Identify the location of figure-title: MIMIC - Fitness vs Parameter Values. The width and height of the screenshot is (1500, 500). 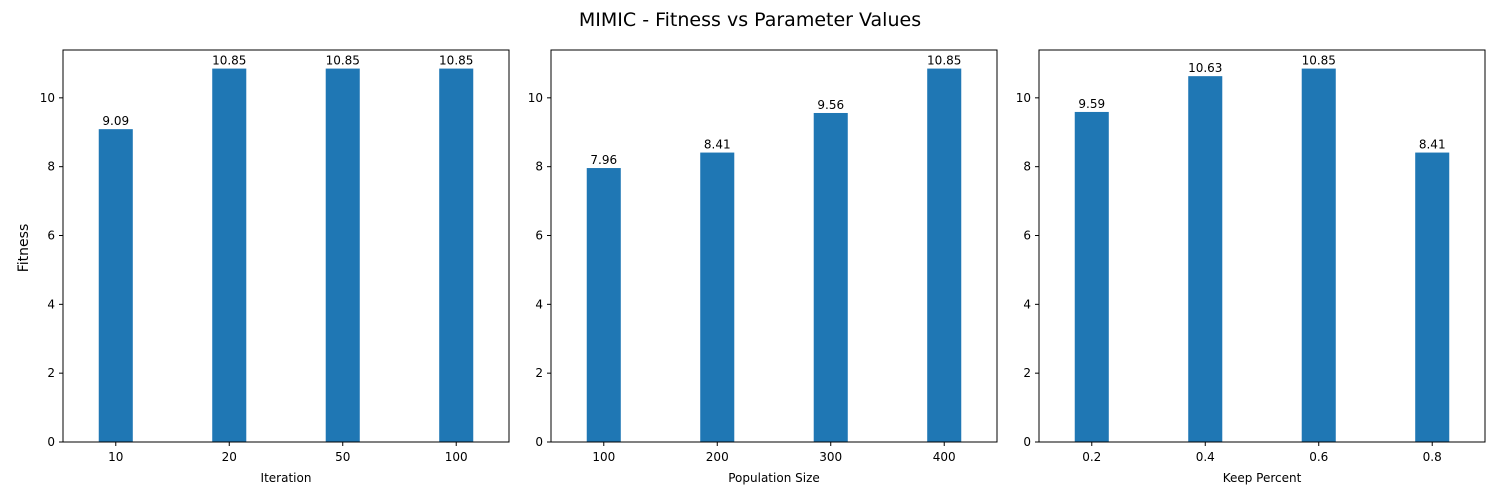
(750, 20).